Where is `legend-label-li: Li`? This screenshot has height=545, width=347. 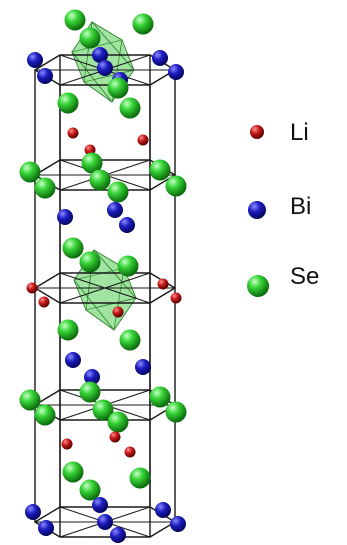
legend-label-li: Li is located at coordinates (299, 132).